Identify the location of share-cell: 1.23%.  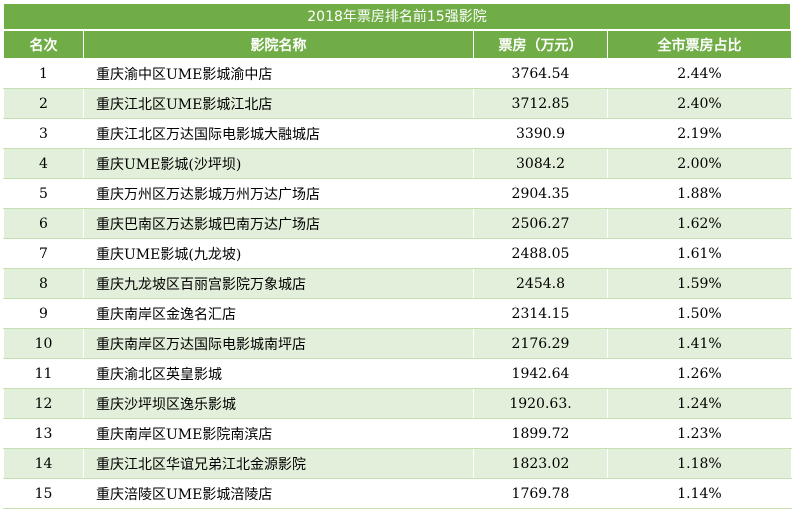
(699, 433).